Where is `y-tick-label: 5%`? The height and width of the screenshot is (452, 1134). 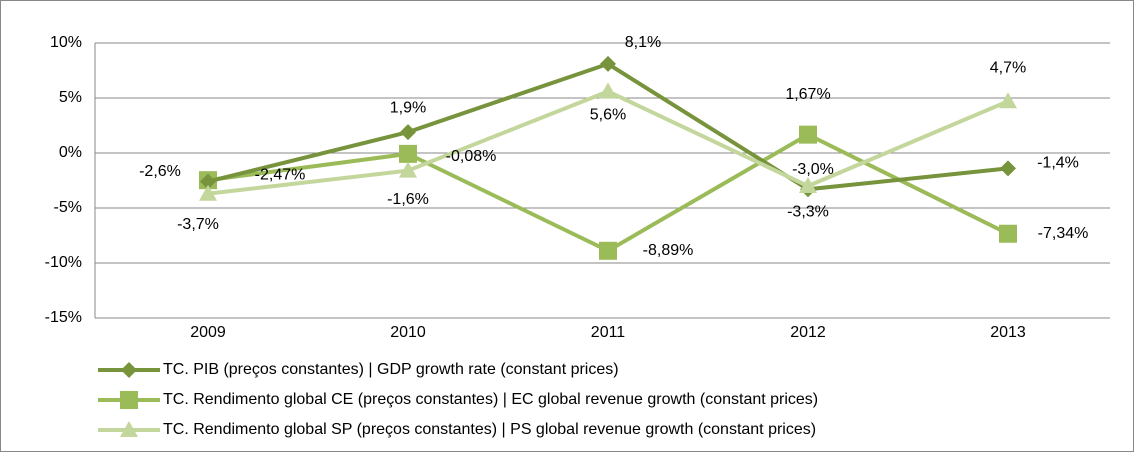 y-tick-label: 5% is located at coordinates (70, 97).